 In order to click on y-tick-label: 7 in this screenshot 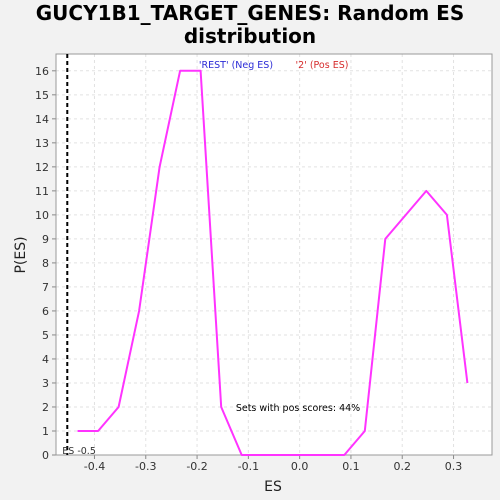, I will do `click(45, 287)`.